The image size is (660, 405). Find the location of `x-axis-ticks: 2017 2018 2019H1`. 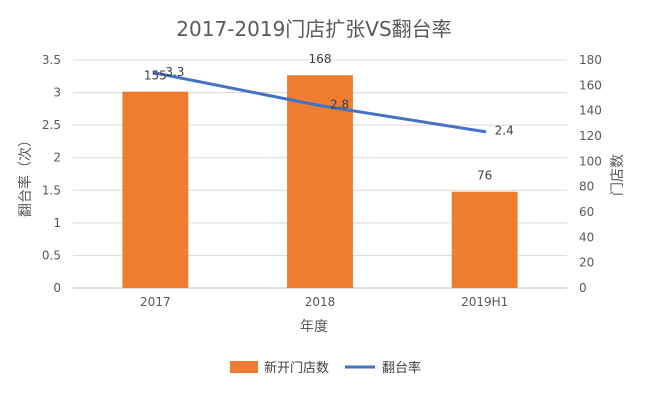

x-axis-ticks: 2017 2018 2019H1 is located at coordinates (324, 302).